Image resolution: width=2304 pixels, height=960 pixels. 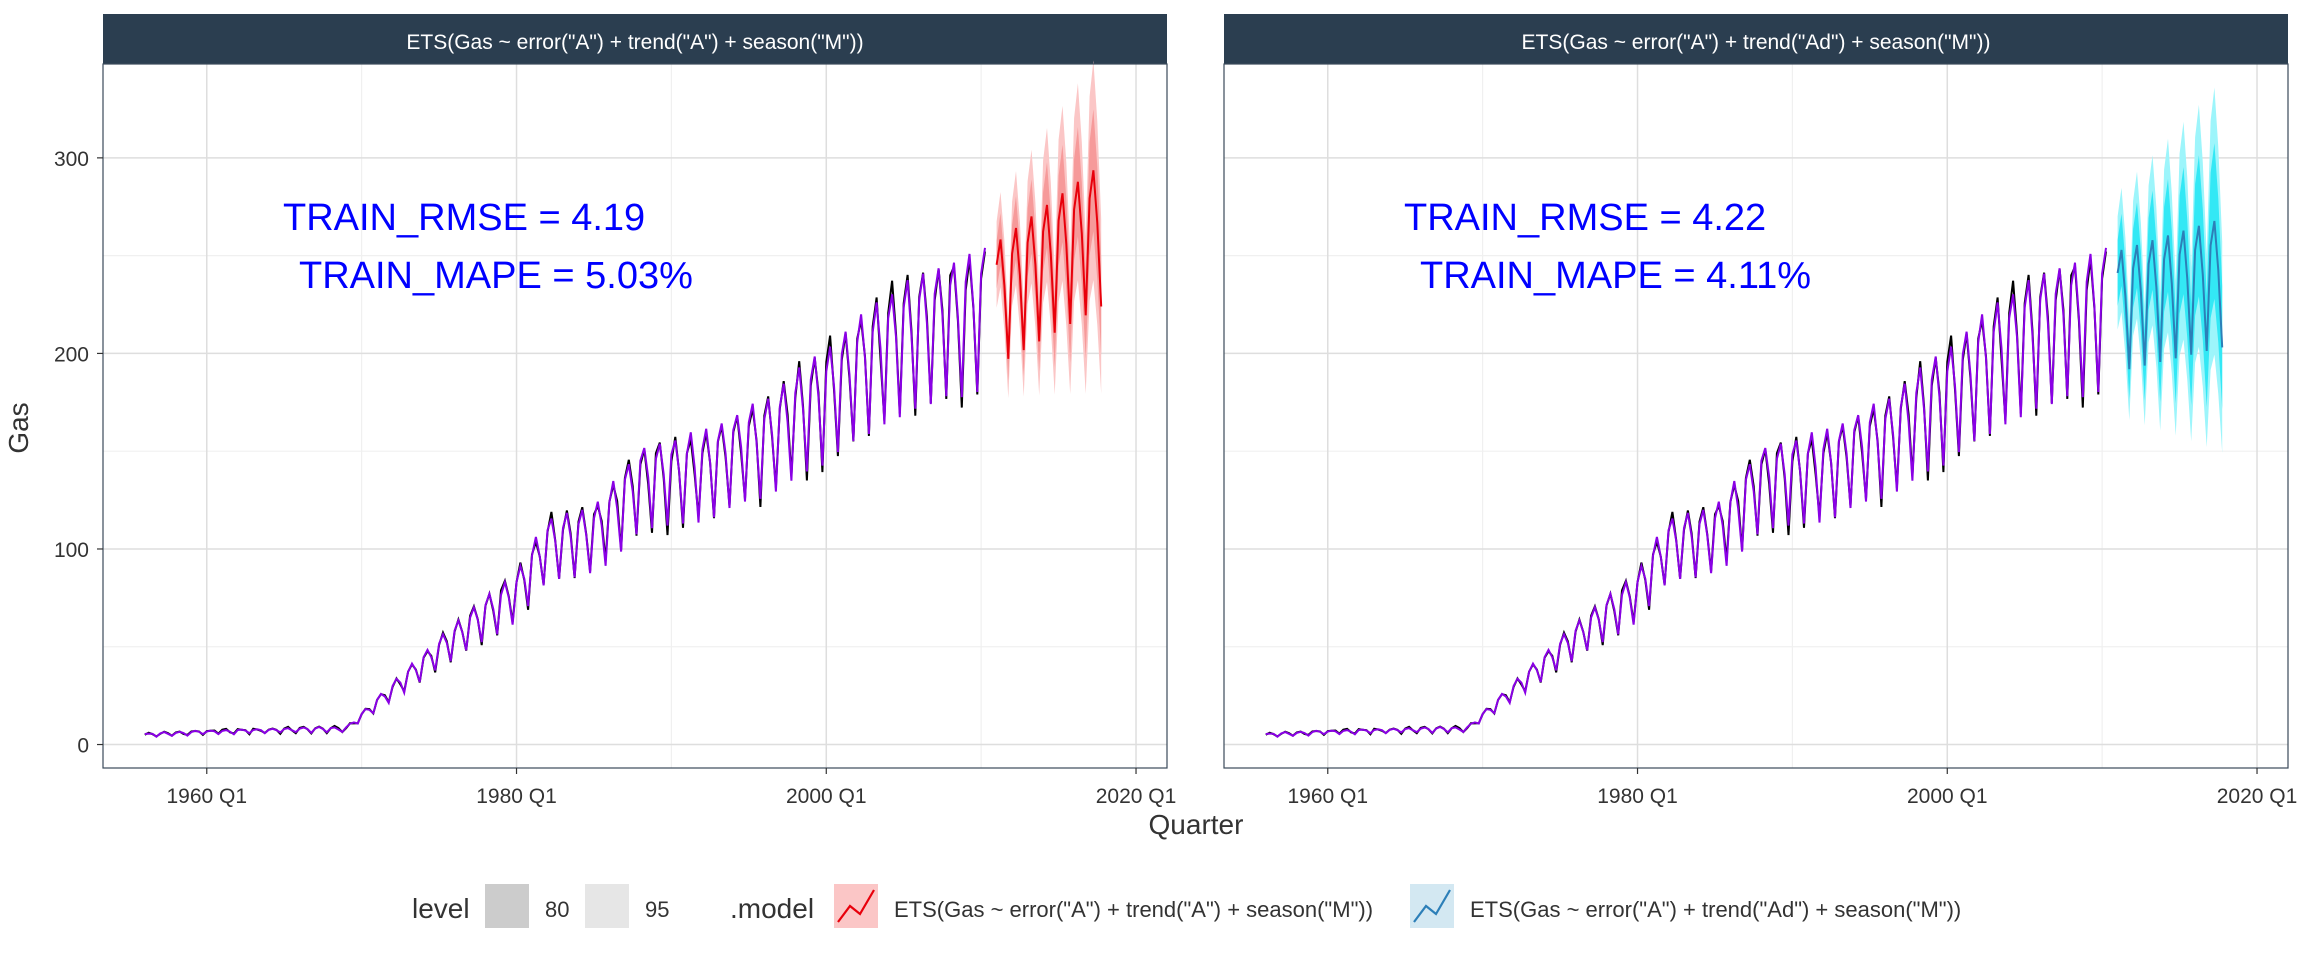 I want to click on legend-key-model-a, so click(x=856, y=906).